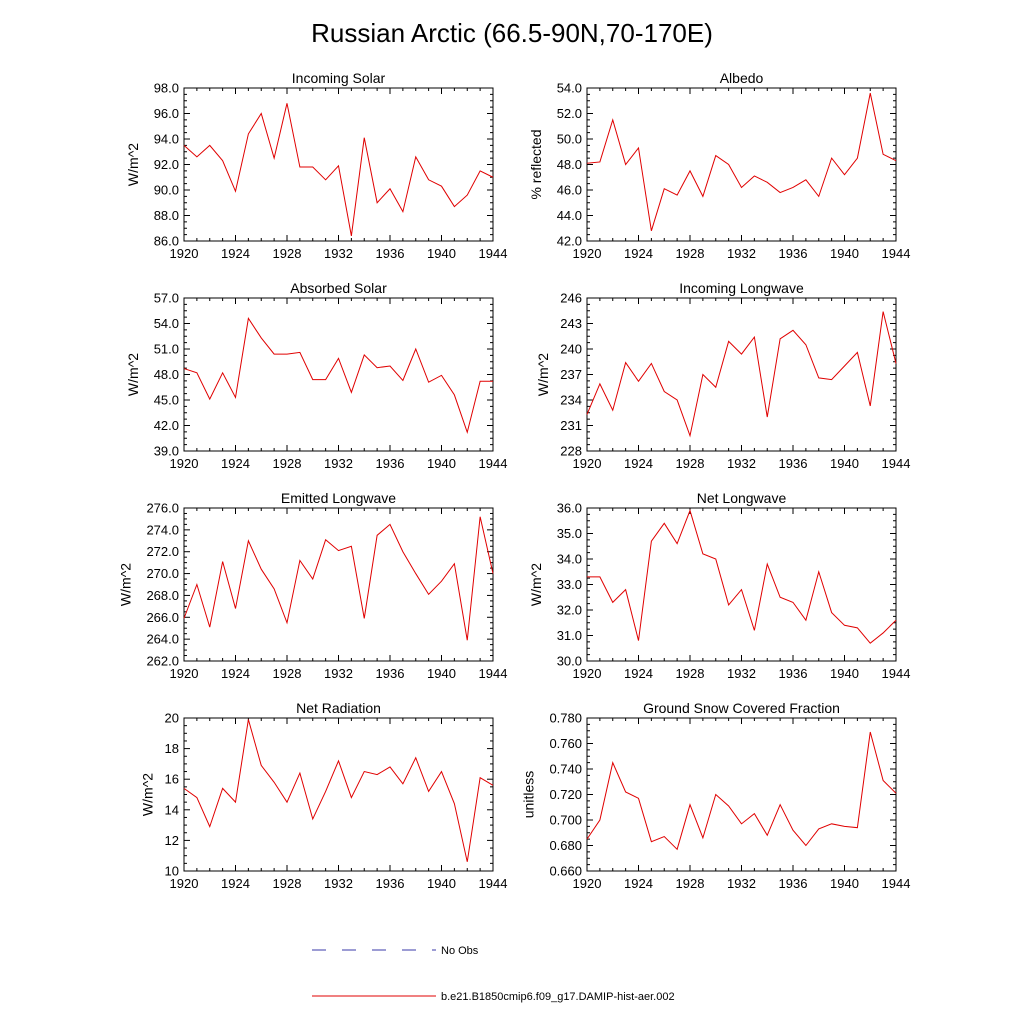 This screenshot has height=1024, width=1024. I want to click on y-tick-label: 0.720, so click(565, 794).